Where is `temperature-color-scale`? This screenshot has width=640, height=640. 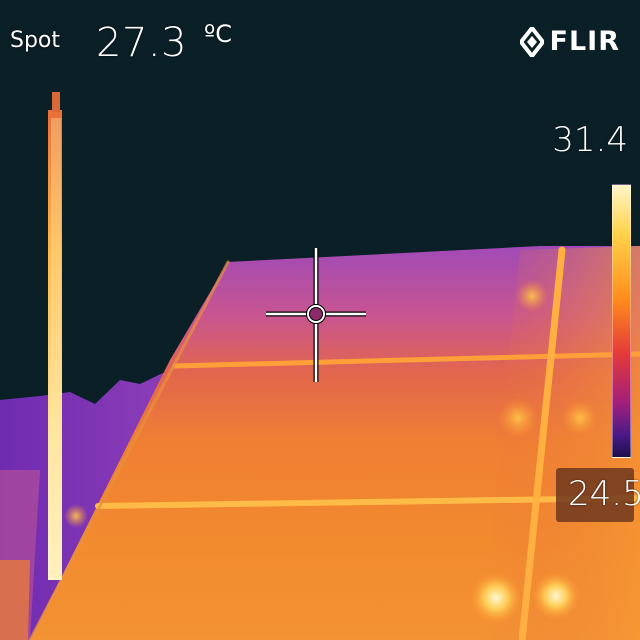
temperature-color-scale is located at coordinates (621, 321).